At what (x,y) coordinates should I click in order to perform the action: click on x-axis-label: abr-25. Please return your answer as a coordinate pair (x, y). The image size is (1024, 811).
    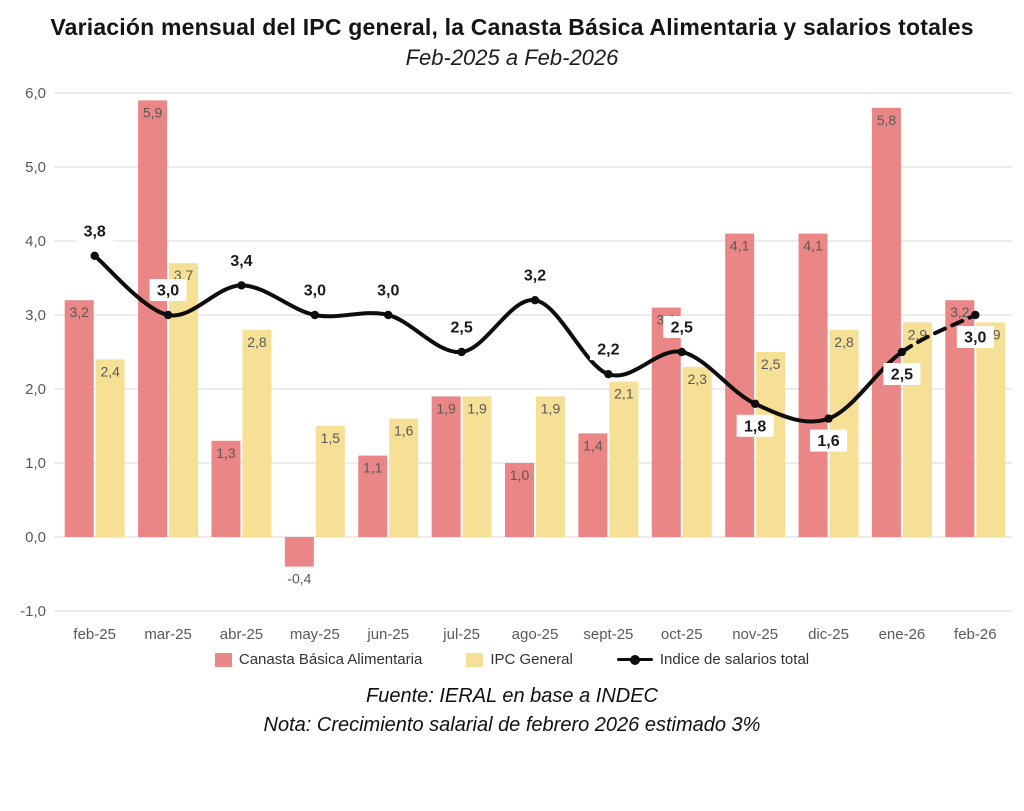
    Looking at the image, I should click on (241, 634).